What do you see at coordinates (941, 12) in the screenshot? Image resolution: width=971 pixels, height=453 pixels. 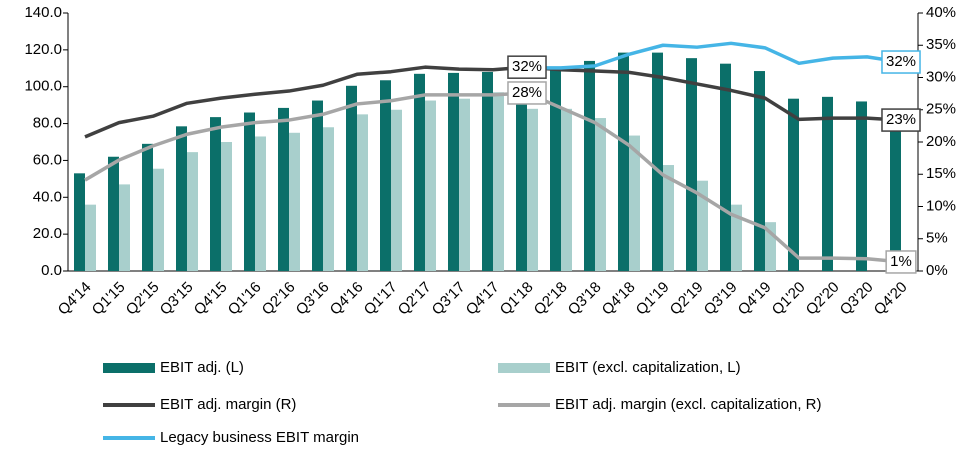 I see `y2-tick-label: 40%` at bounding box center [941, 12].